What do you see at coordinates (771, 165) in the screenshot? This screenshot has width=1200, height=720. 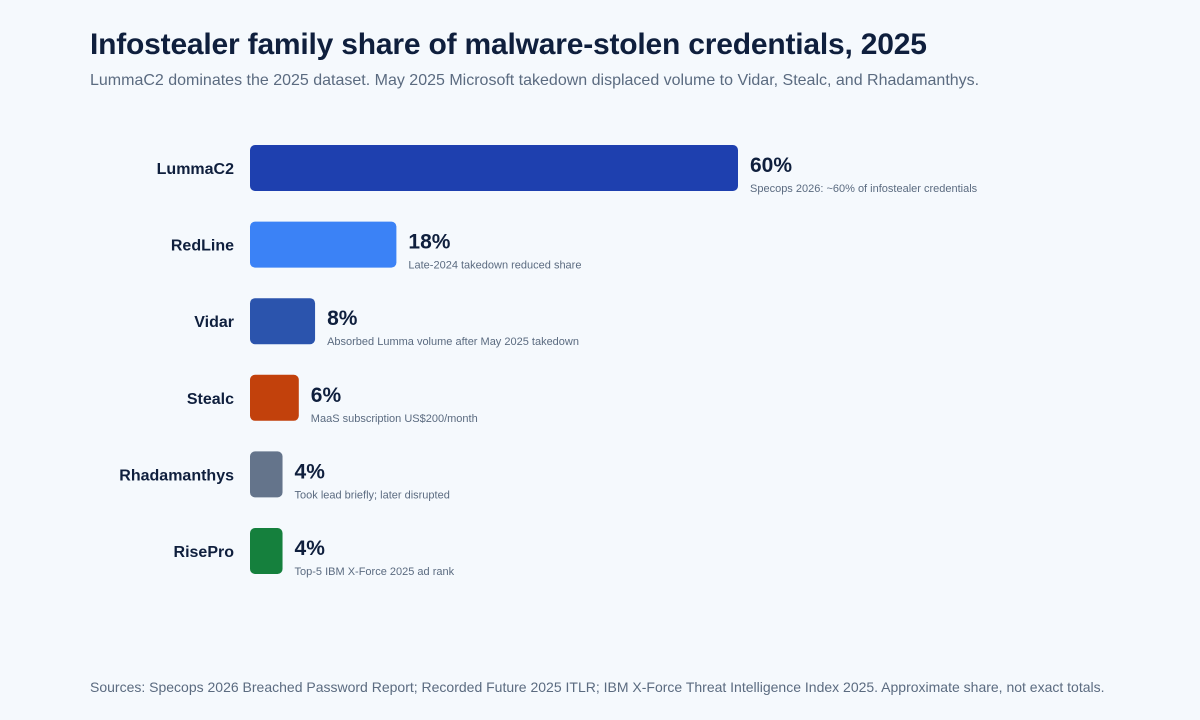 I see `value-label: 60%` at bounding box center [771, 165].